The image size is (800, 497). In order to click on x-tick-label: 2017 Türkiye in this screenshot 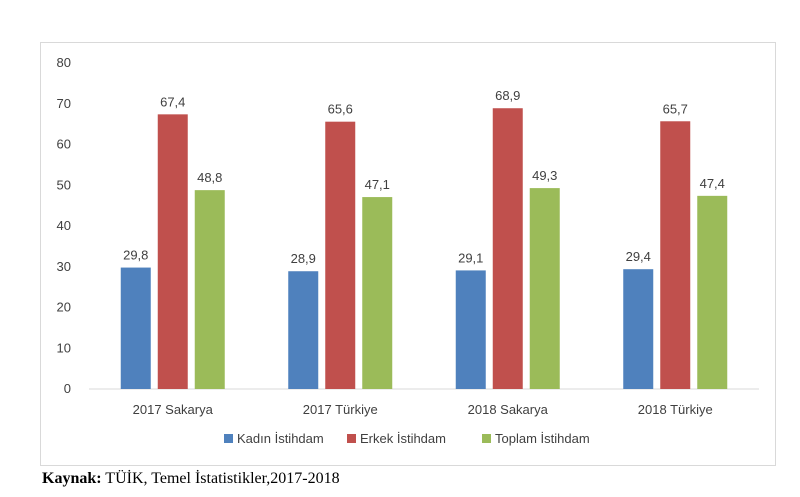, I will do `click(340, 409)`.